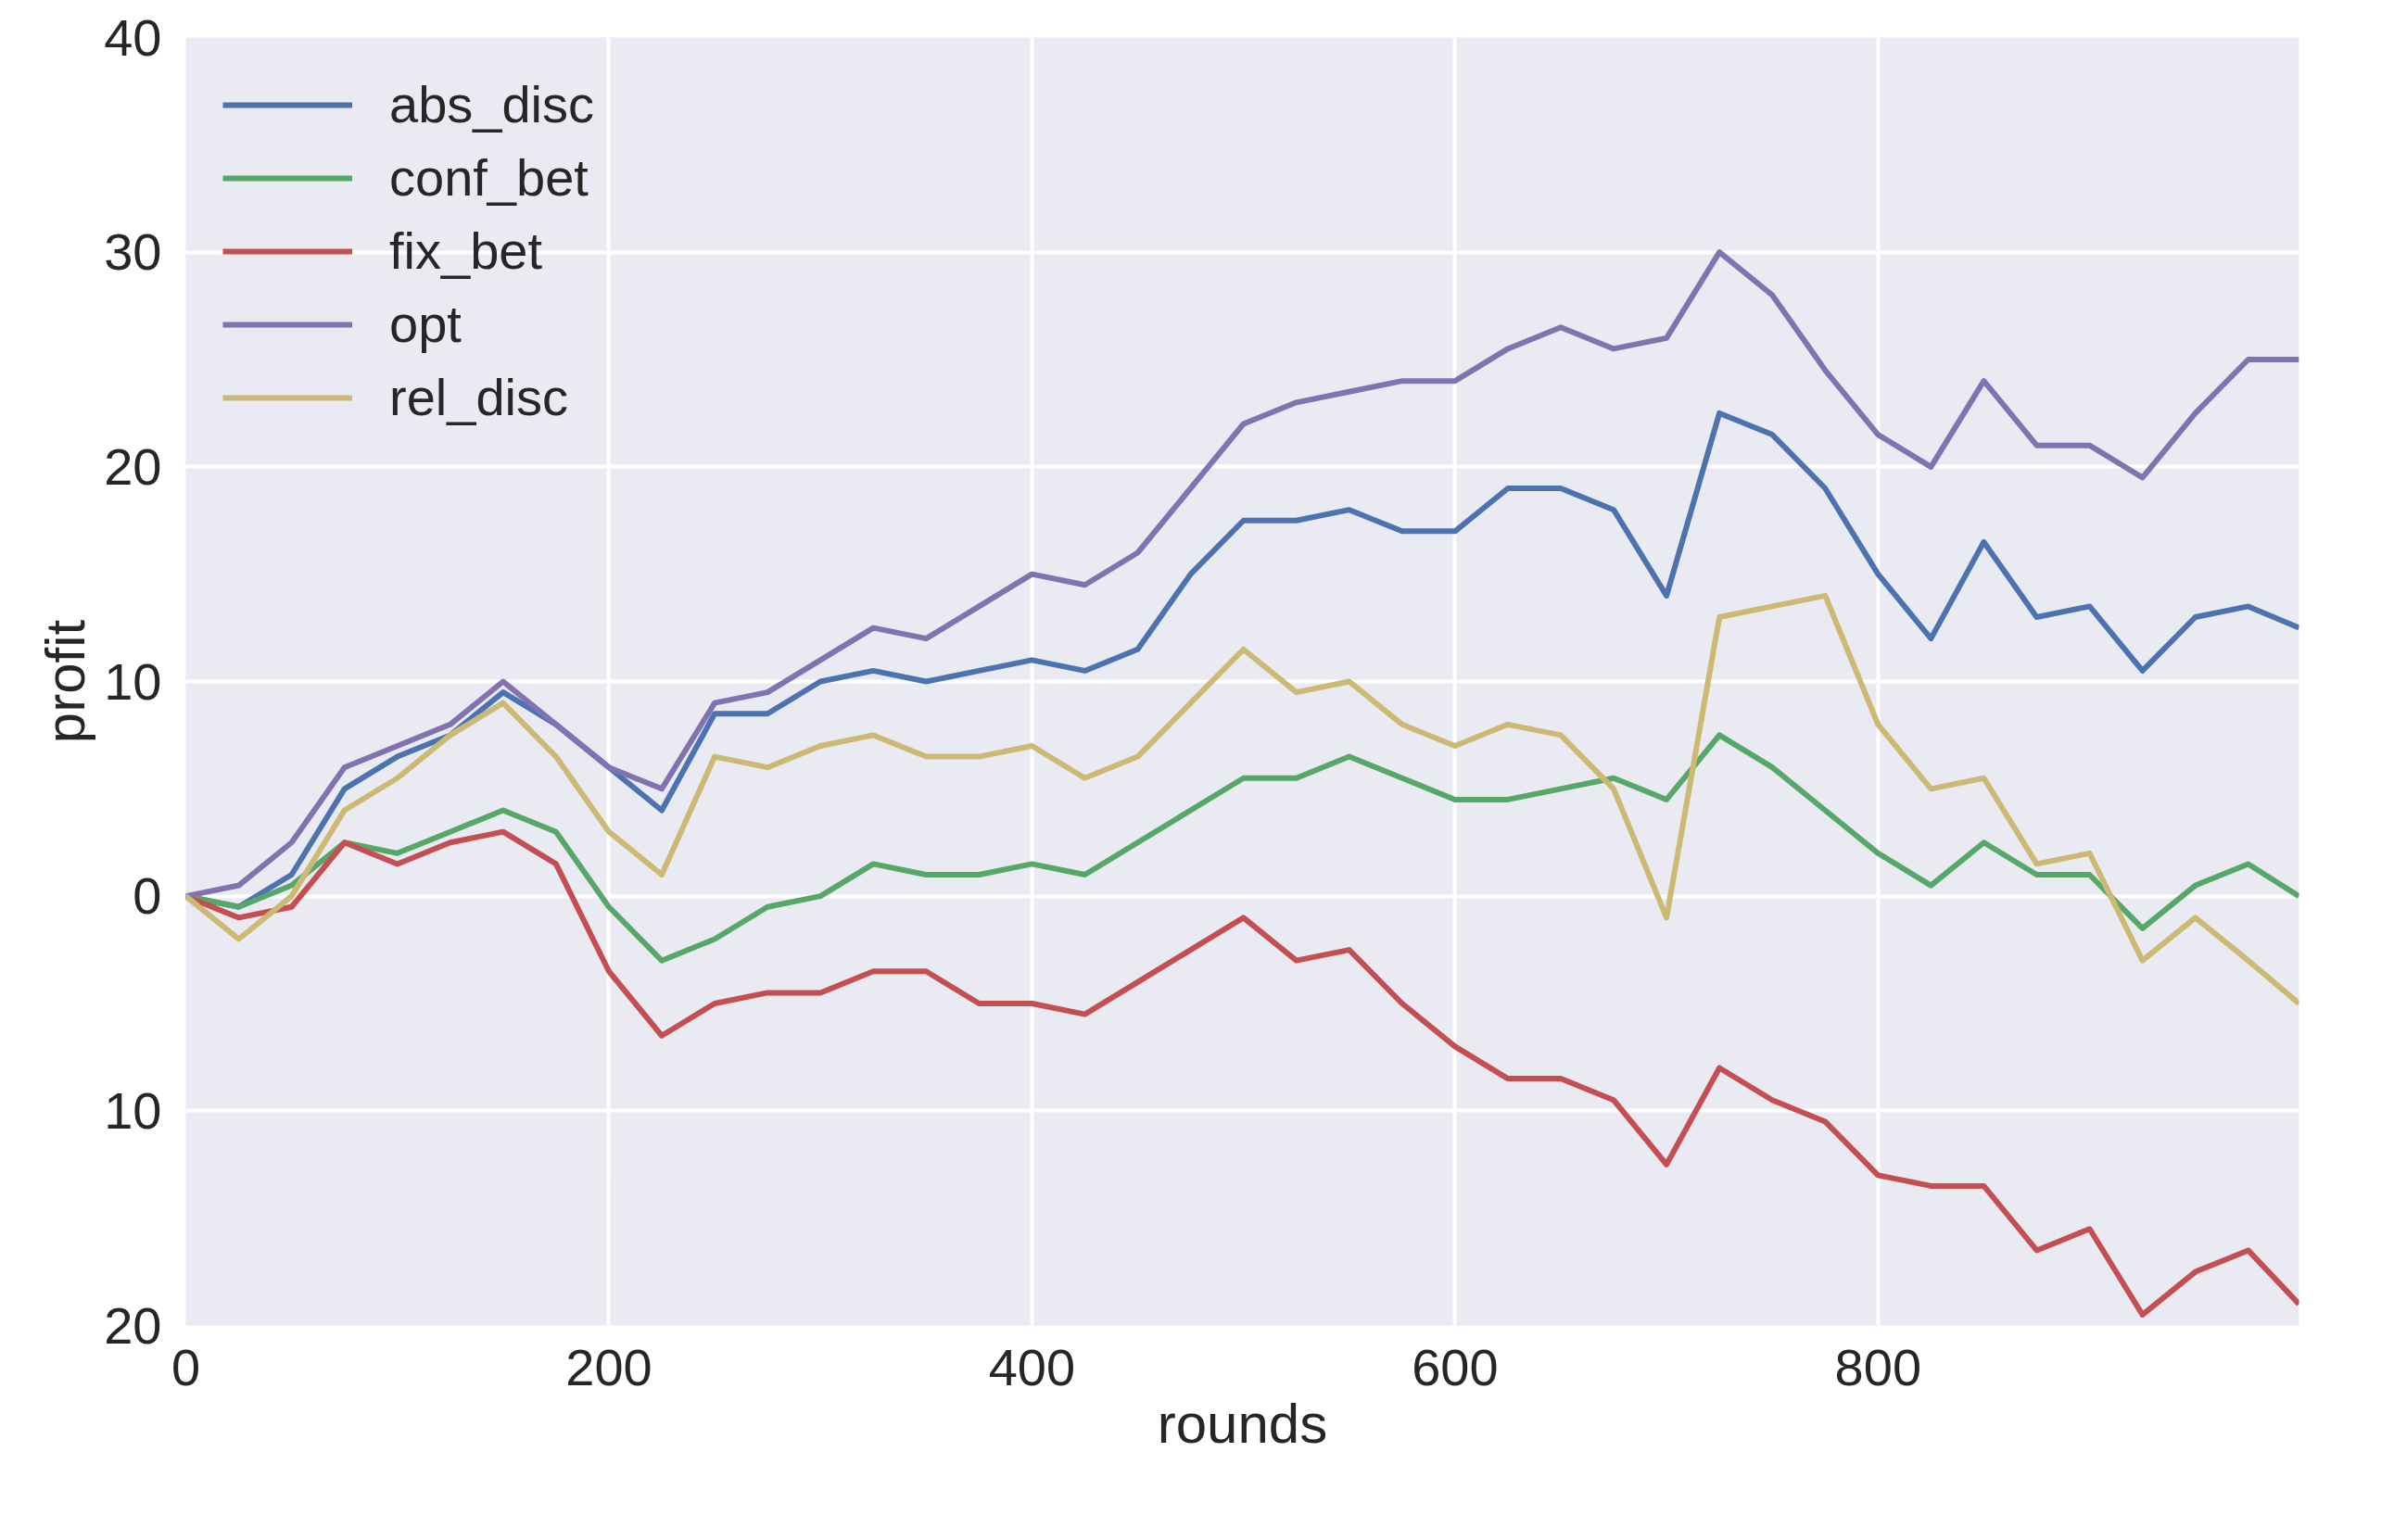 This screenshot has width=2394, height=1540. What do you see at coordinates (1878, 1366) in the screenshot?
I see `x-tick-label: 800` at bounding box center [1878, 1366].